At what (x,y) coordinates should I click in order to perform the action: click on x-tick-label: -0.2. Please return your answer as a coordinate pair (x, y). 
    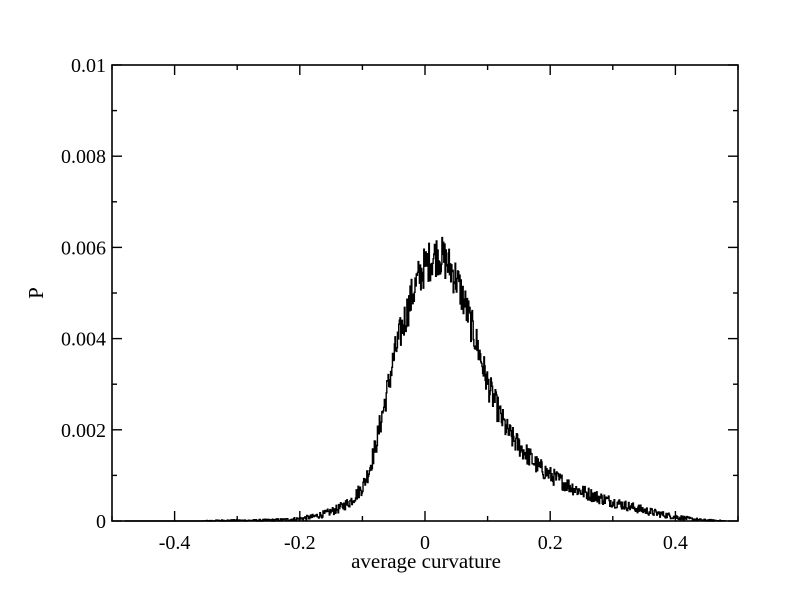
    Looking at the image, I should click on (300, 543).